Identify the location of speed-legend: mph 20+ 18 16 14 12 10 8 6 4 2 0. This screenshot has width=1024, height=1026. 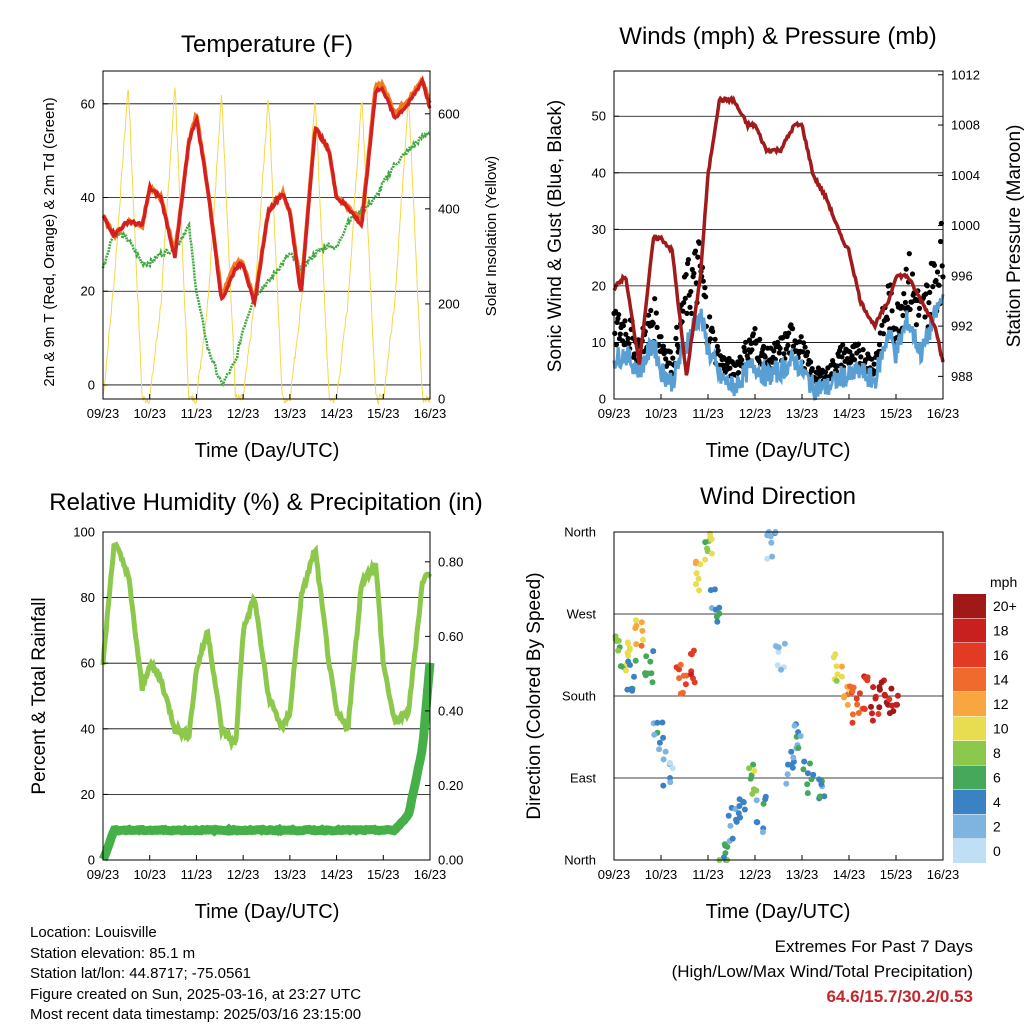
(985, 718).